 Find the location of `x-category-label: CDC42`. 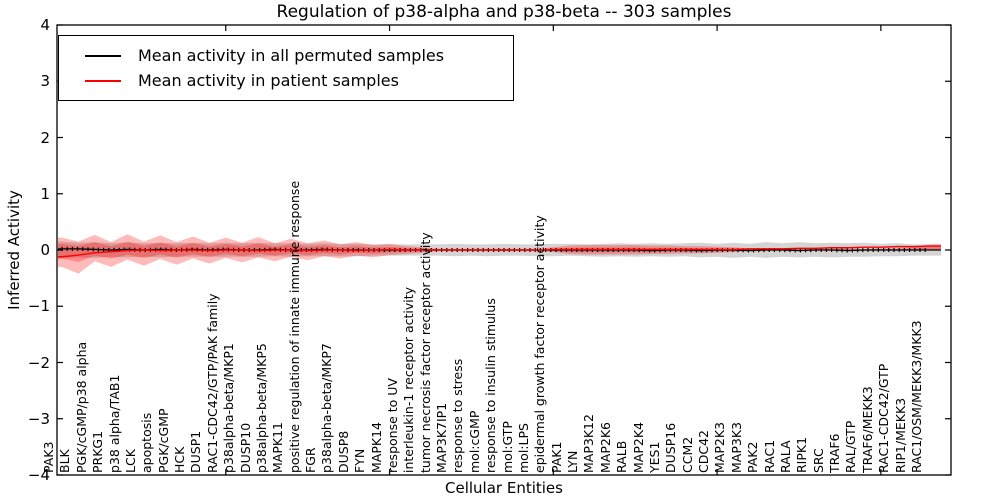

x-category-label: CDC42 is located at coordinates (704, 451).